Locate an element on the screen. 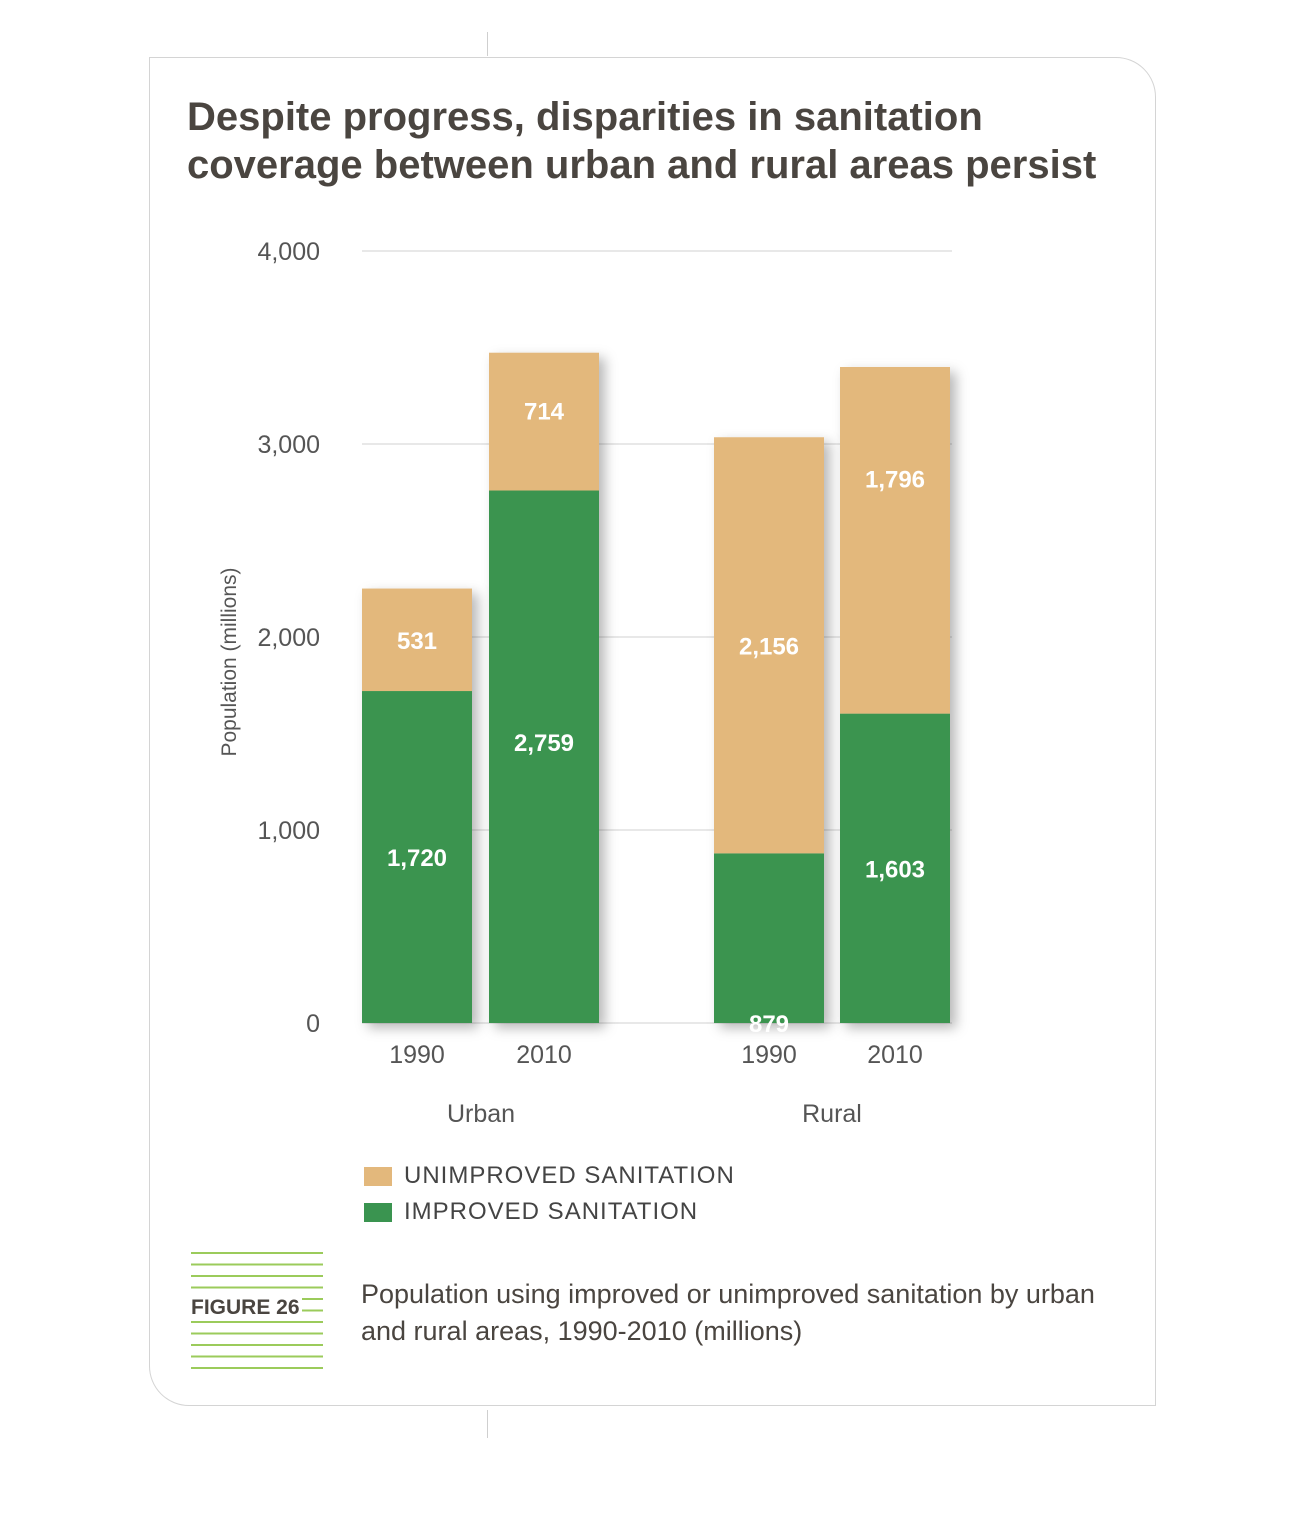 This screenshot has width=1314, height=1530. legend-label-unimproved: UNIMPROVED SANITATION is located at coordinates (569, 1175).